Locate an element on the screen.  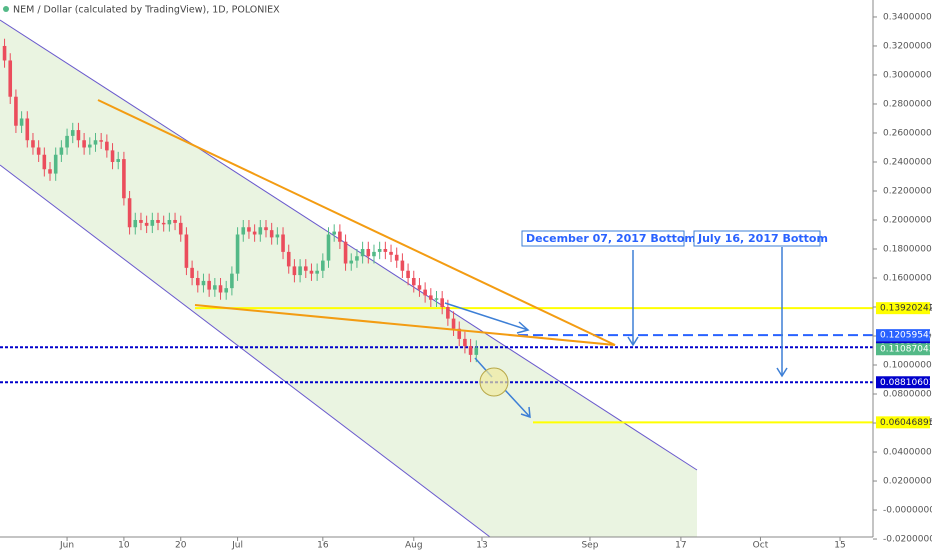
y-tick-label: 0.32000000 is located at coordinates (907, 46).